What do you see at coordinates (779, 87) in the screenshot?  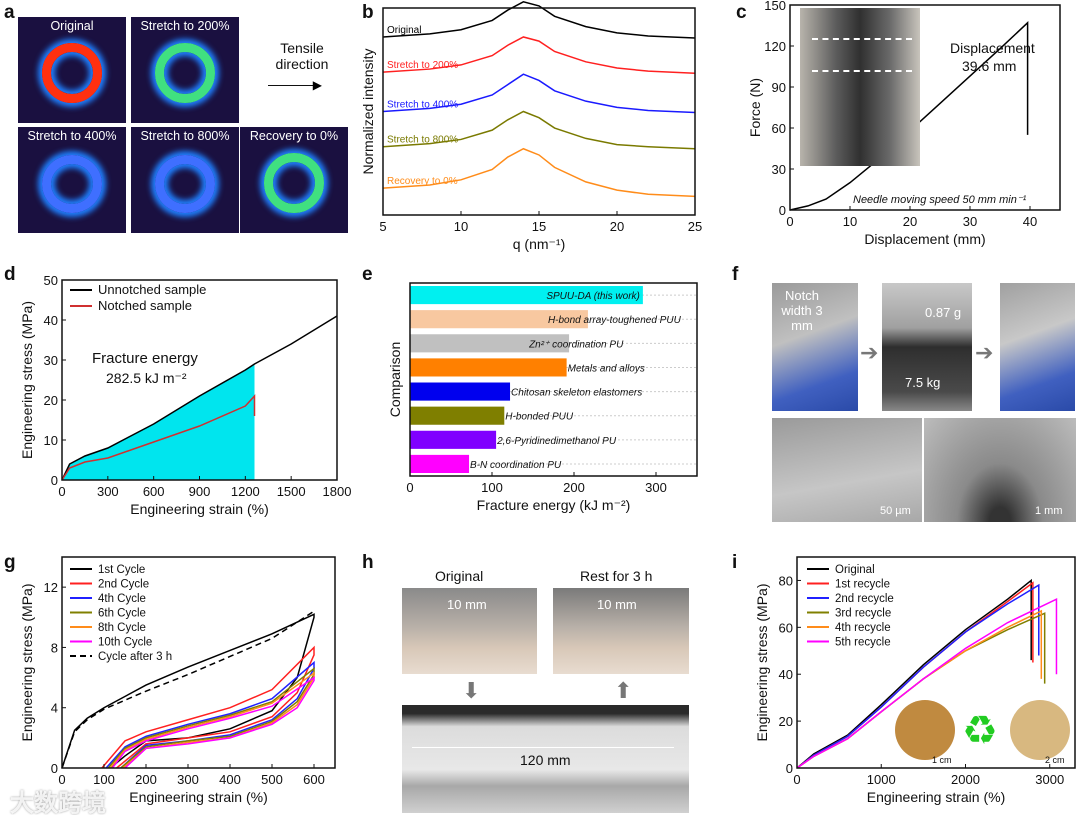 I see `y-tick-label: 90` at bounding box center [779, 87].